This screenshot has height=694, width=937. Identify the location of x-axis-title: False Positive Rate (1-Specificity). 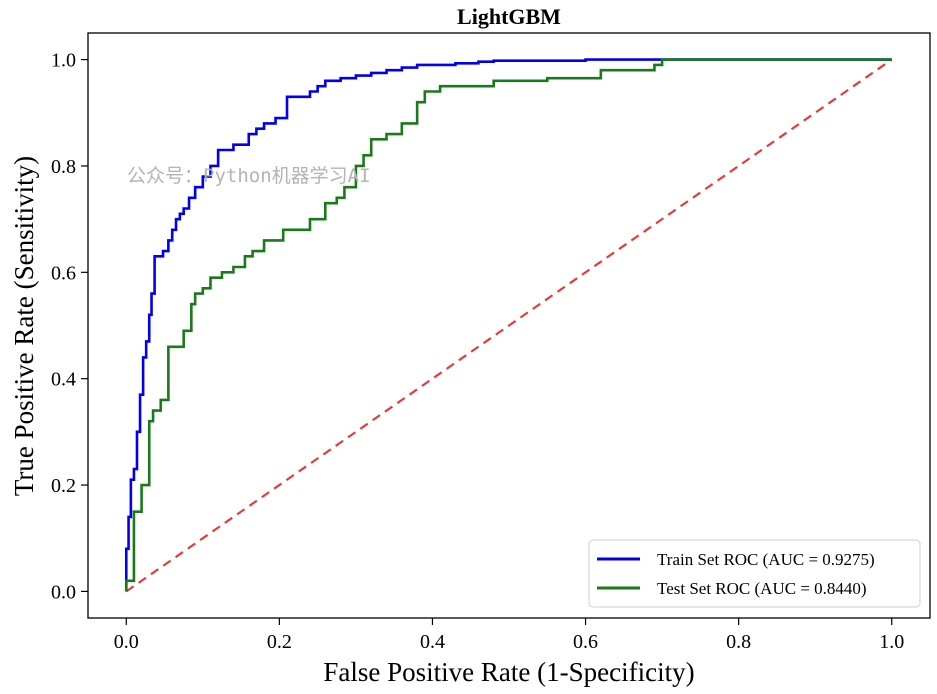
(508, 672).